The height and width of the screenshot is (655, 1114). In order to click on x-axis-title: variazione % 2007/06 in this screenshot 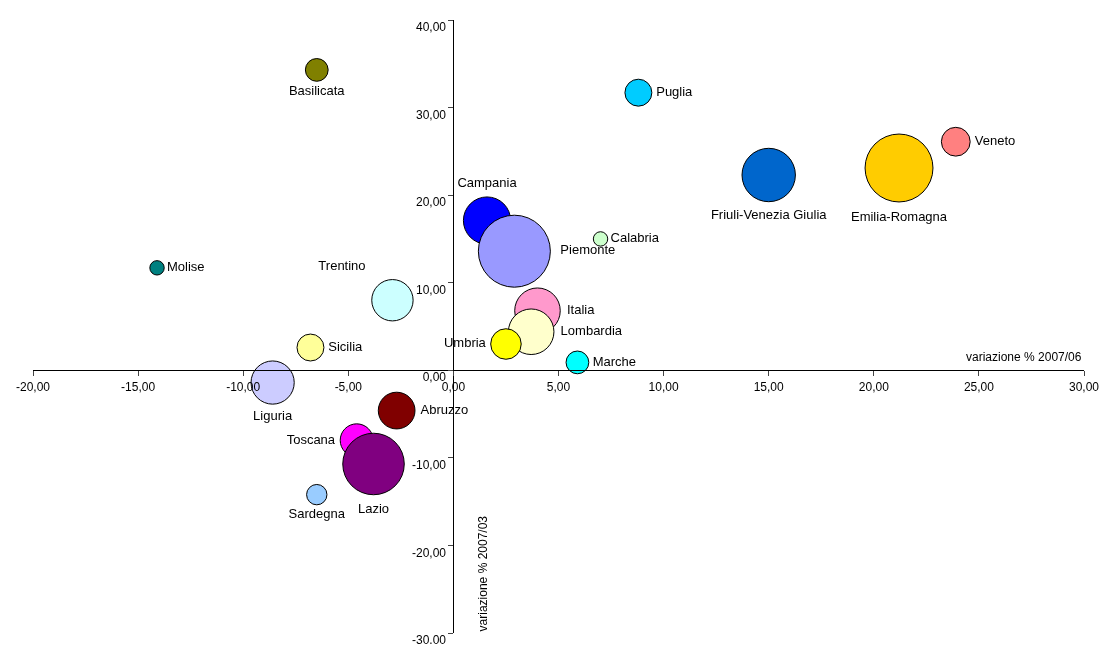, I will do `click(1024, 357)`.